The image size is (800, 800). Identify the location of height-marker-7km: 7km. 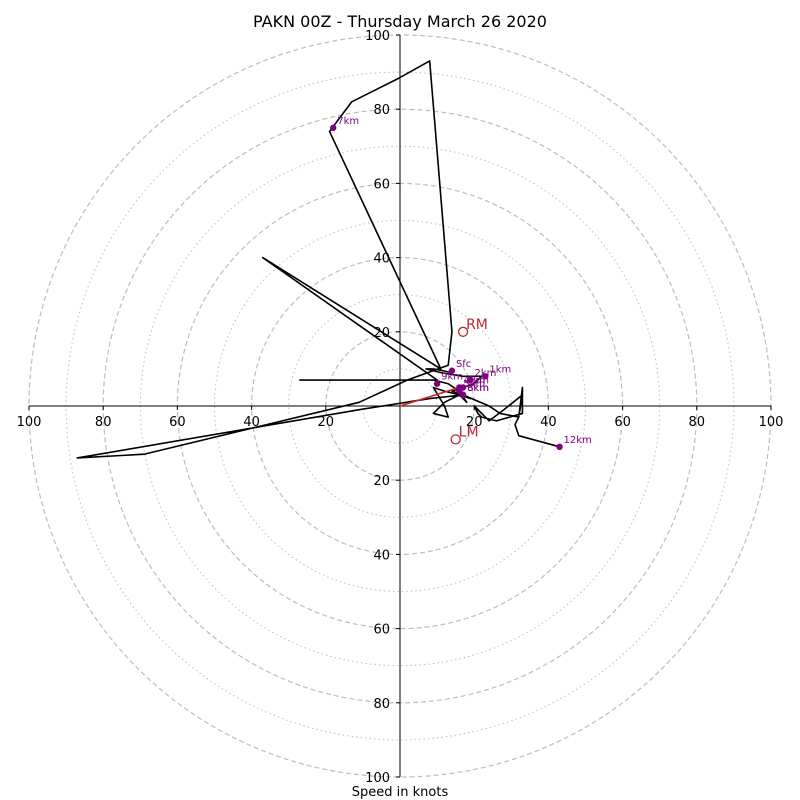
(344, 123).